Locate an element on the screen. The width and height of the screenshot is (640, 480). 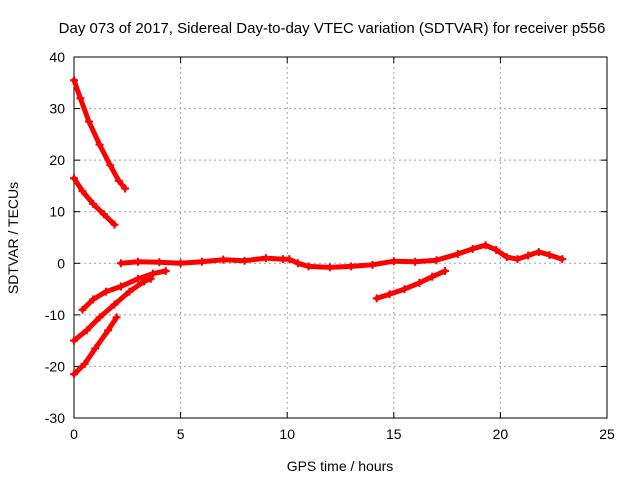
y-tick-label: -30 is located at coordinates (55, 418).